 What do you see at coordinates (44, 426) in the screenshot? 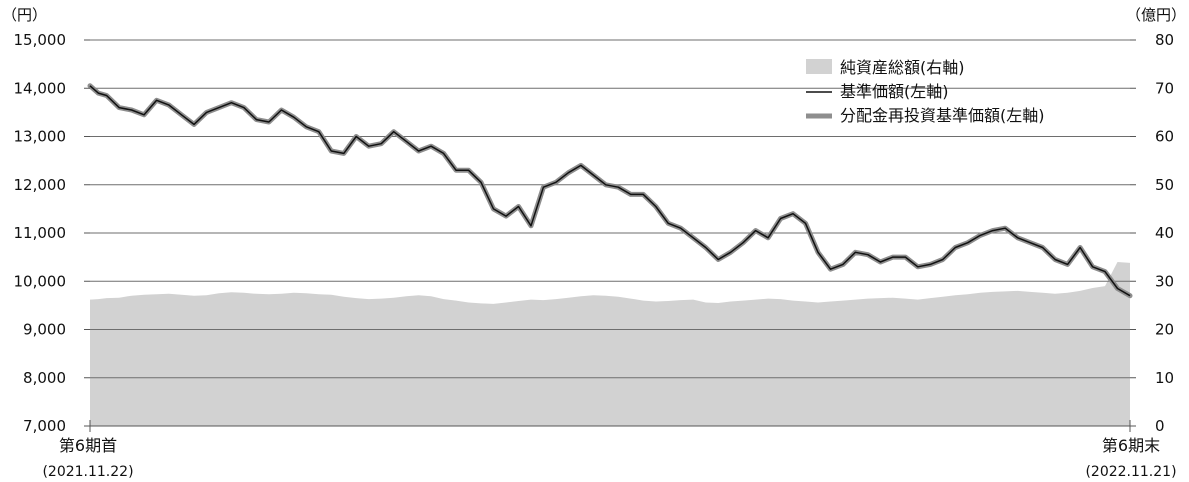
I see `left-tick-label: 7,000` at bounding box center [44, 426].